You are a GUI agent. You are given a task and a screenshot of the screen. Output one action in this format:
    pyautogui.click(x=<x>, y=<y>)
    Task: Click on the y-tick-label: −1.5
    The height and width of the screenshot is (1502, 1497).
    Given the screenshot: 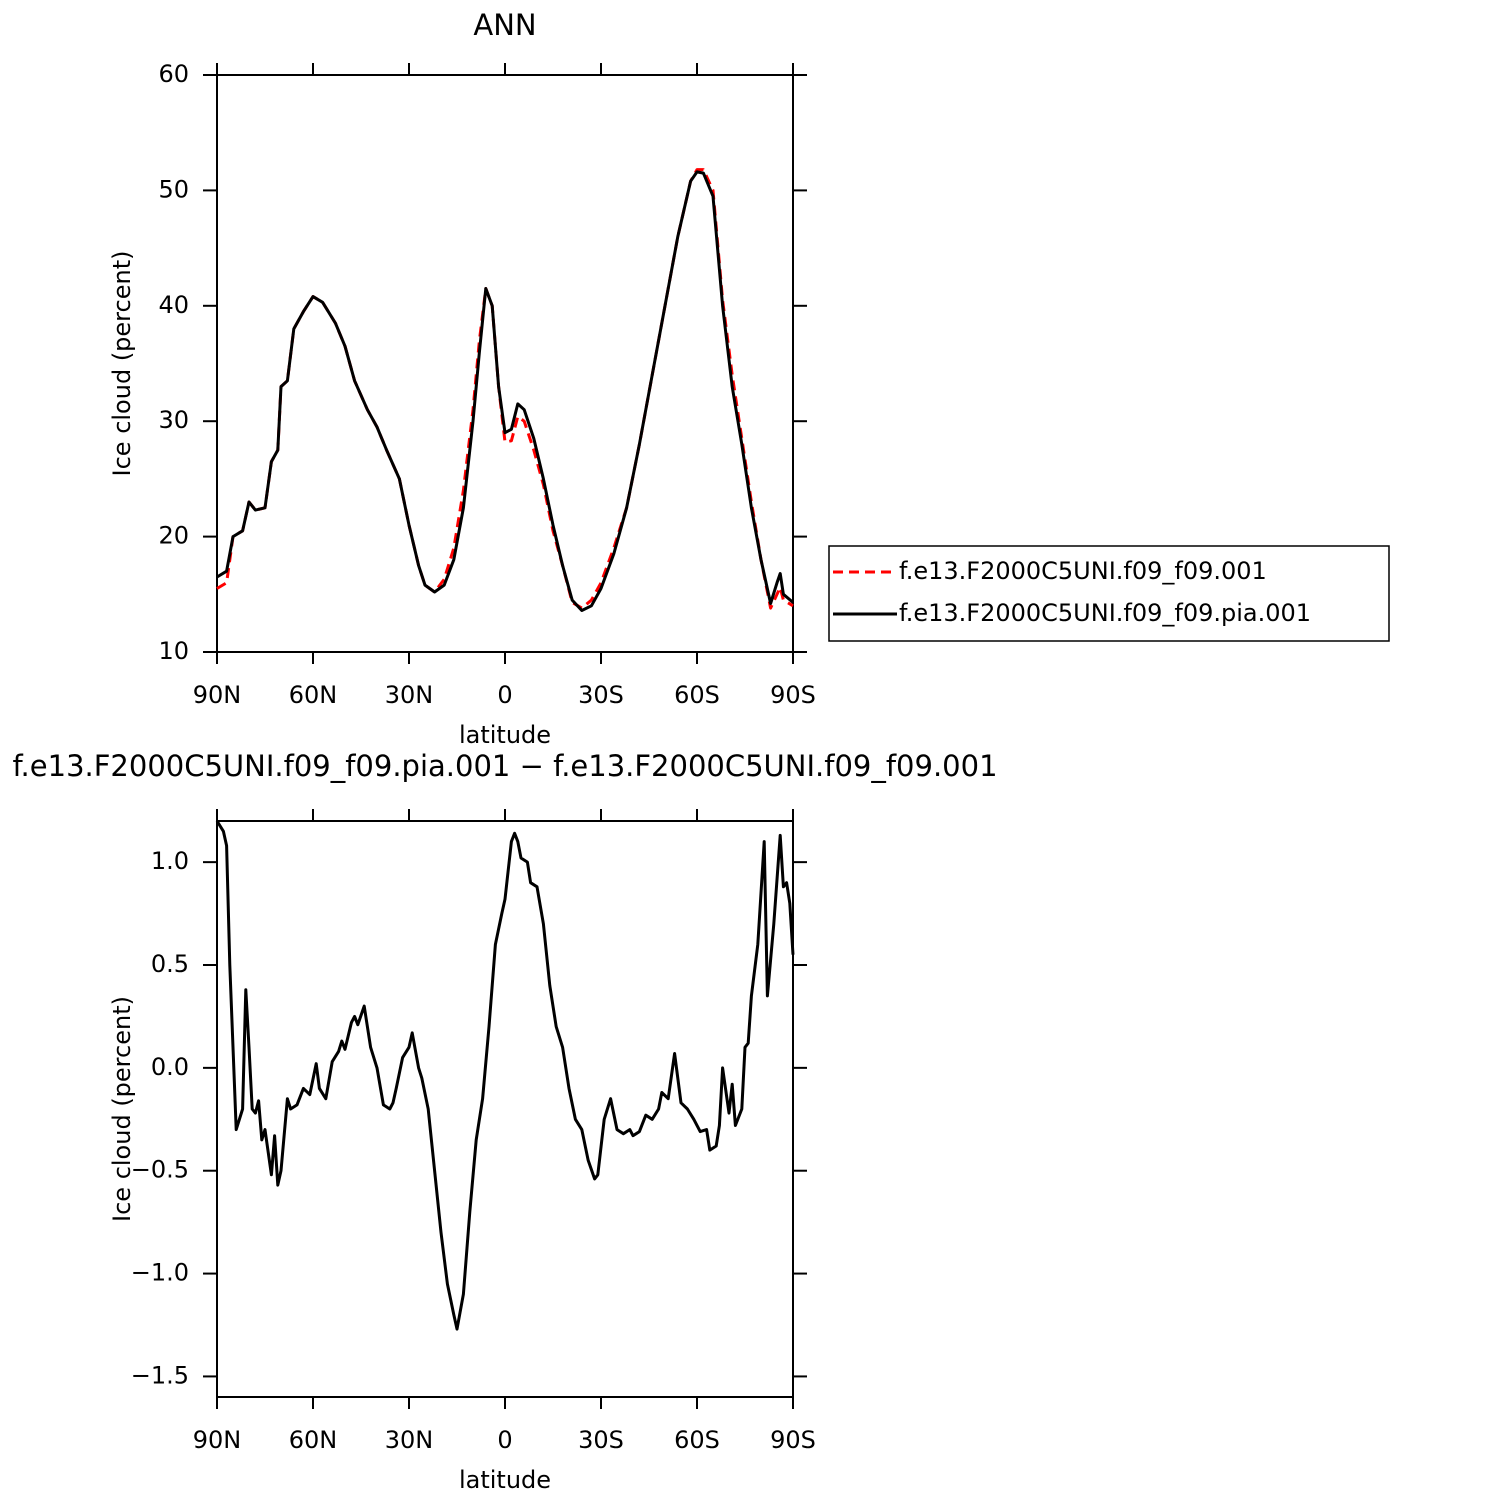 What is the action you would take?
    pyautogui.click(x=160, y=1375)
    